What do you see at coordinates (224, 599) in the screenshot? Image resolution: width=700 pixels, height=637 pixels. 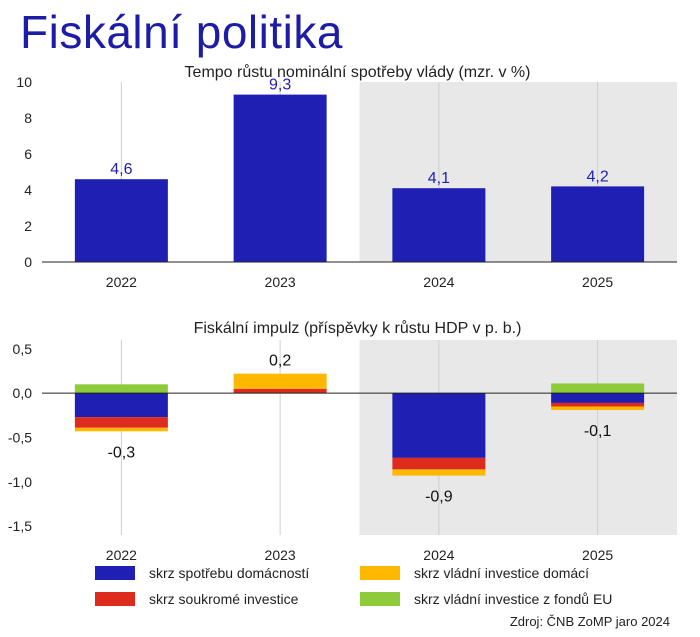 I see `legend-label: skrz soukromé investice` at bounding box center [224, 599].